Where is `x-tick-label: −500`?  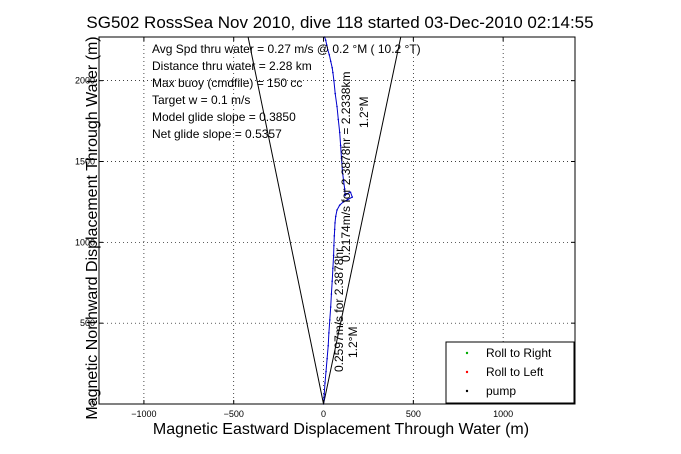
x-tick-label: −500 is located at coordinates (234, 414).